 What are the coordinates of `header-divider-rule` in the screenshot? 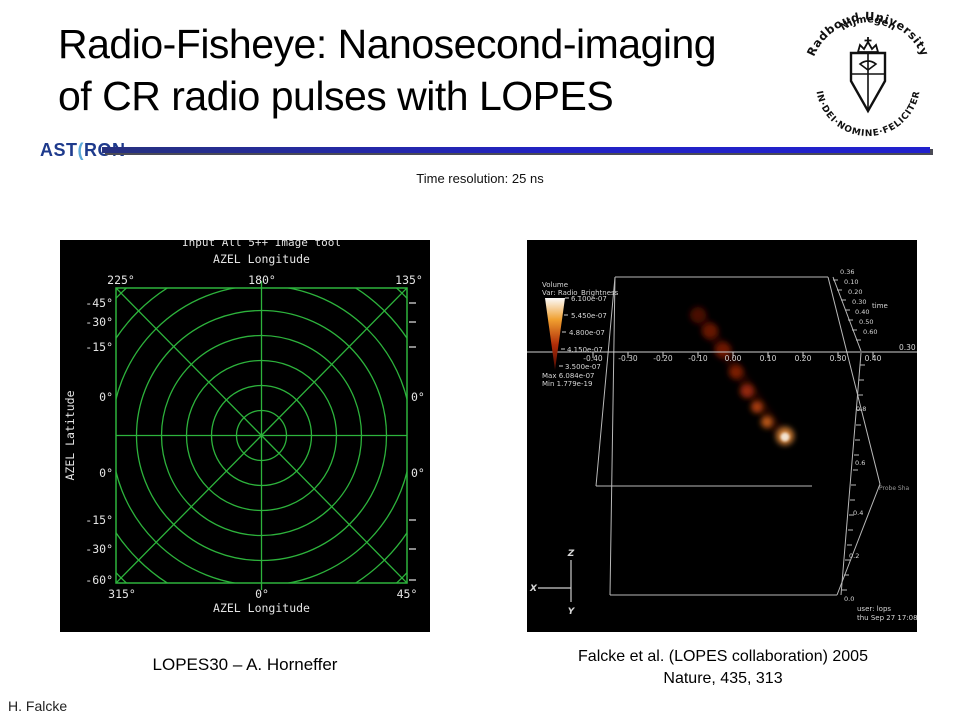 It's located at (516, 150).